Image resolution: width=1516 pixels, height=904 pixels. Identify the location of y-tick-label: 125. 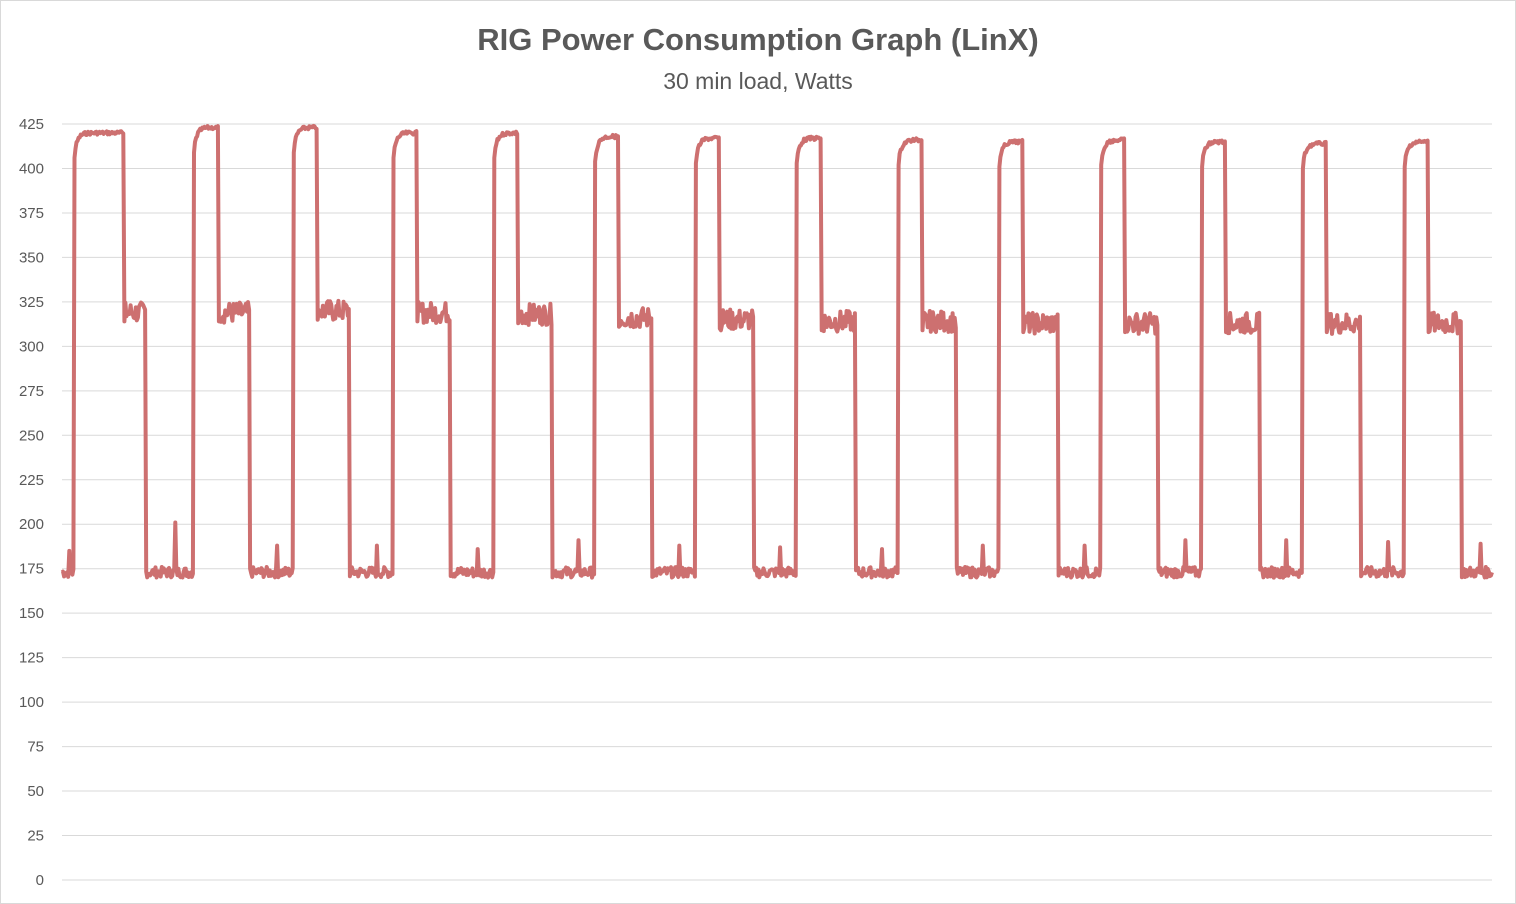
(31, 658).